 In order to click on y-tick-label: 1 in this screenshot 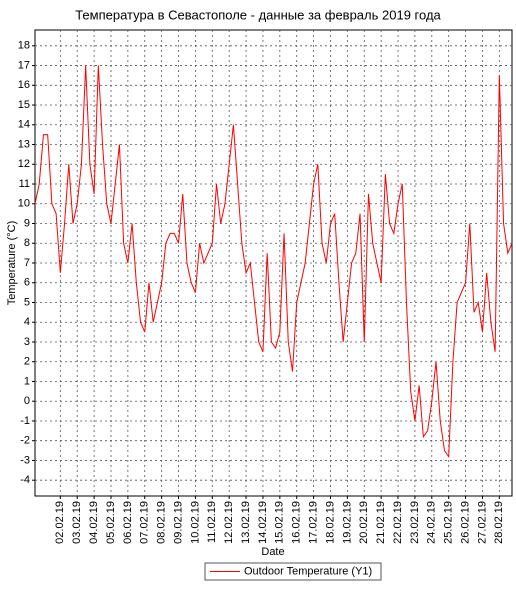, I will do `click(27, 381)`.